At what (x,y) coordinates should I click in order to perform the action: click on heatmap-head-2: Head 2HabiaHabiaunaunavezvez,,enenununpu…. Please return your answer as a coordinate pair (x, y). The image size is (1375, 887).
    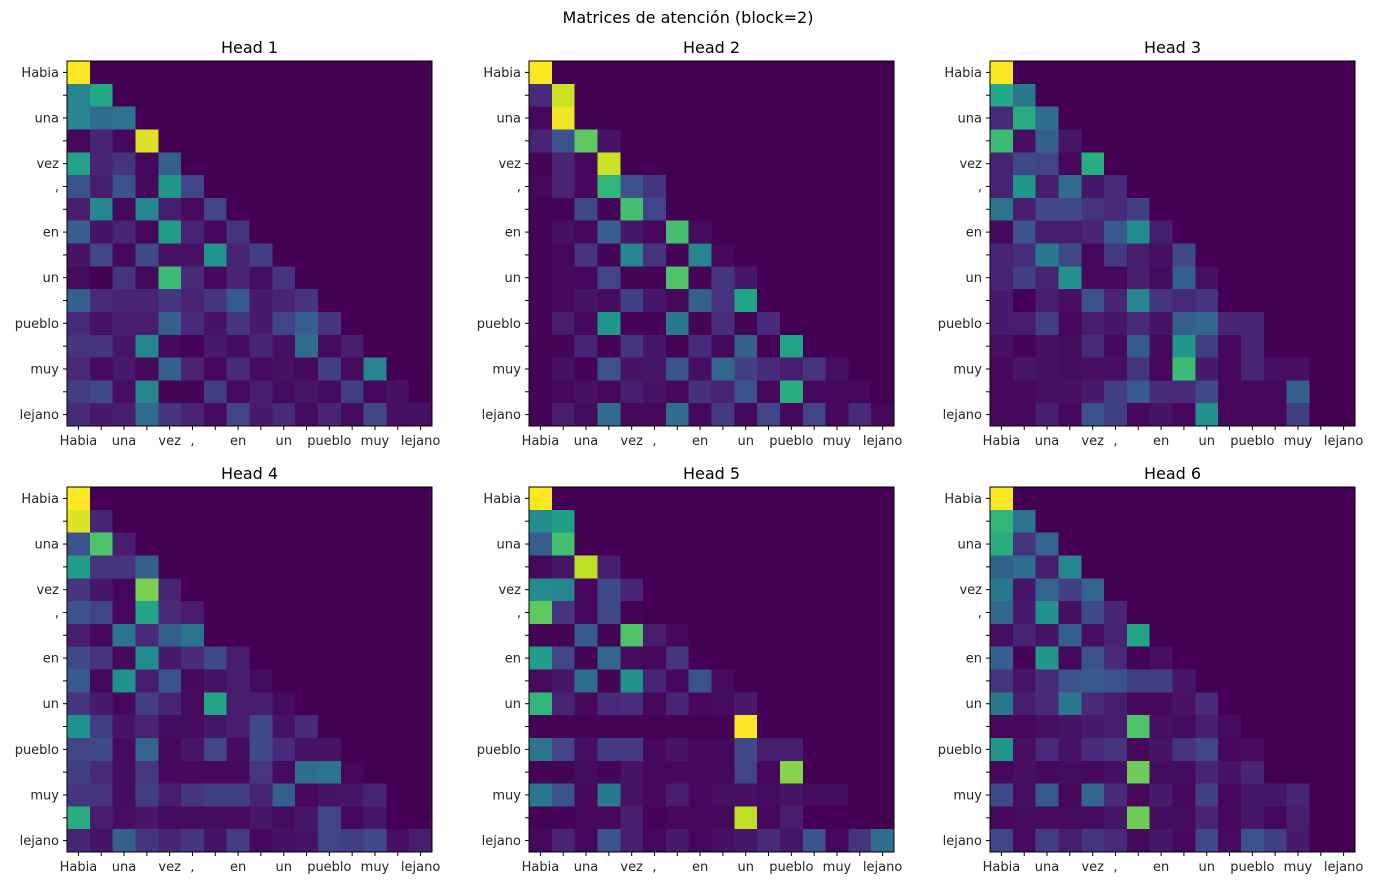
    Looking at the image, I should click on (690, 243).